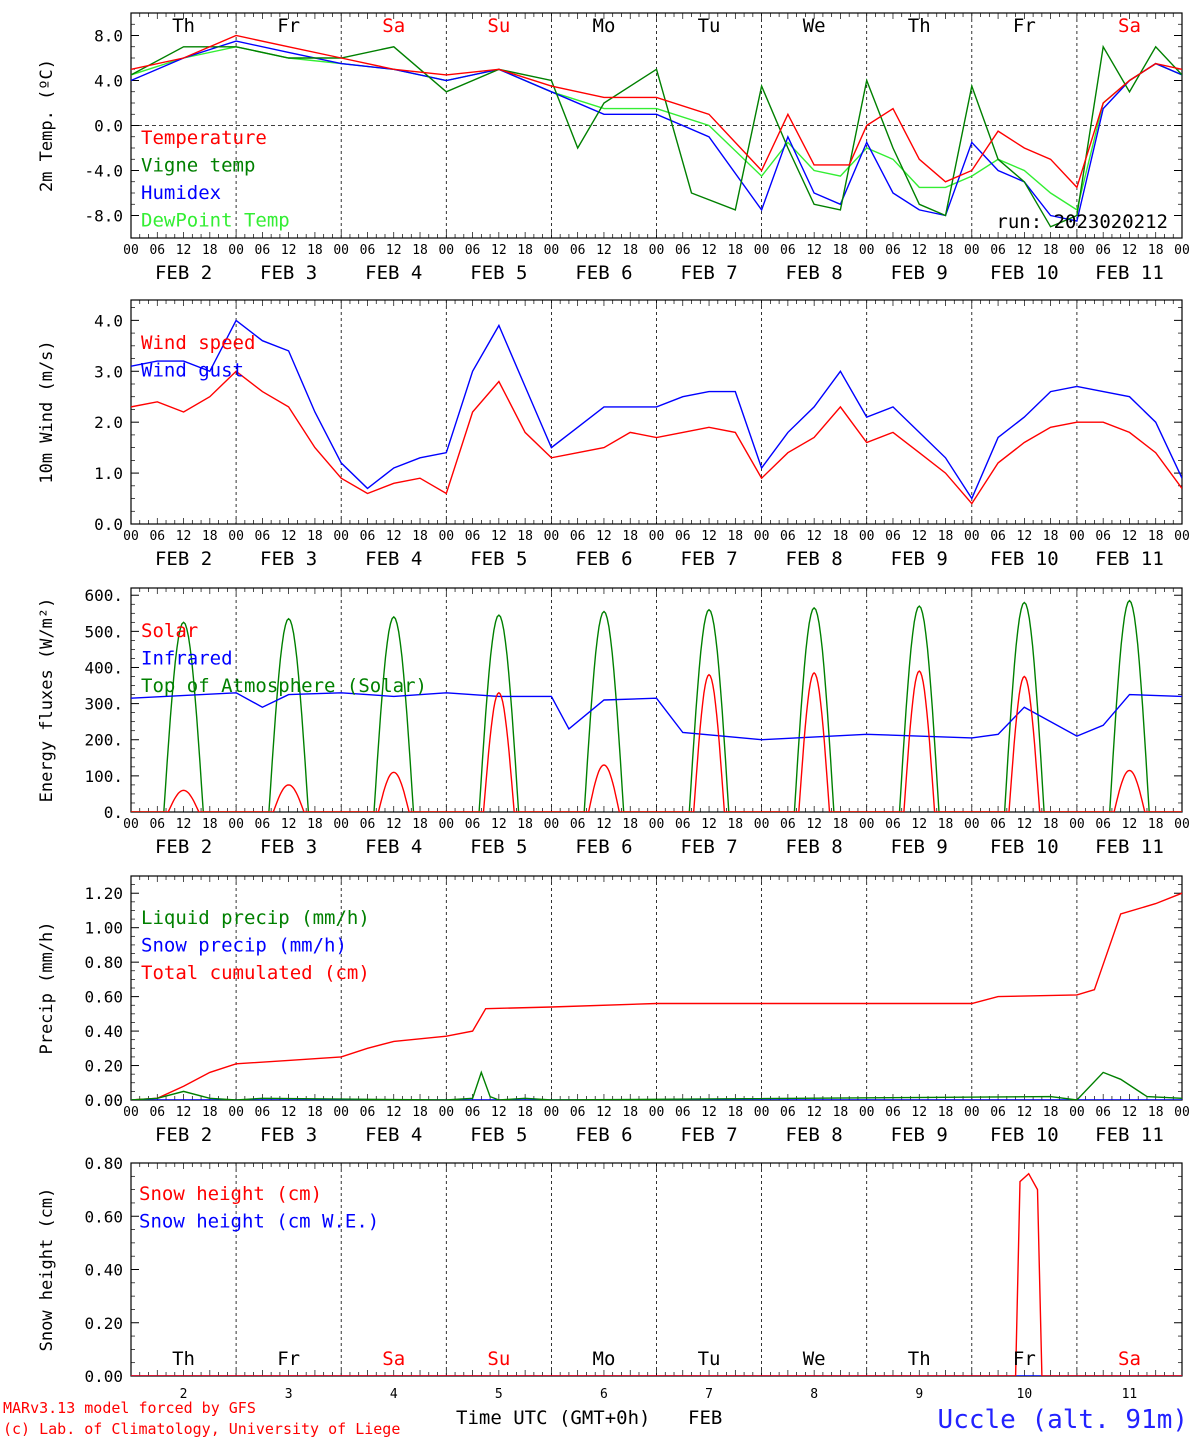 This screenshot has width=1194, height=1440. Describe the element at coordinates (103, 893) in the screenshot. I see `y-tick-label: 1.20` at that location.